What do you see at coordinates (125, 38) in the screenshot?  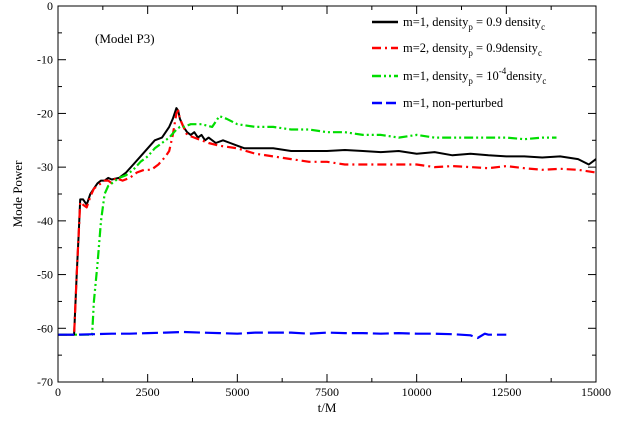 I see `model-annotation: (Model P3)` at bounding box center [125, 38].